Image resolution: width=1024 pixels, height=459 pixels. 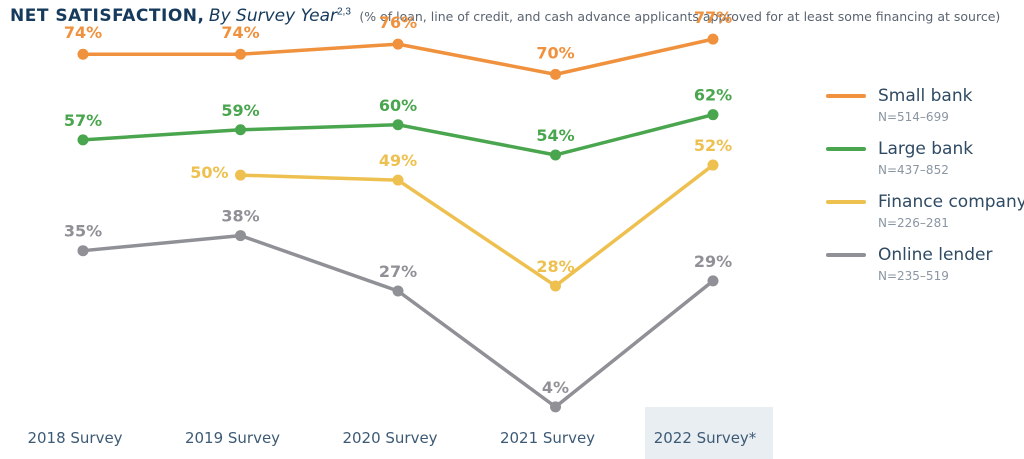 I want to click on data-label: 59%, so click(x=240, y=110).